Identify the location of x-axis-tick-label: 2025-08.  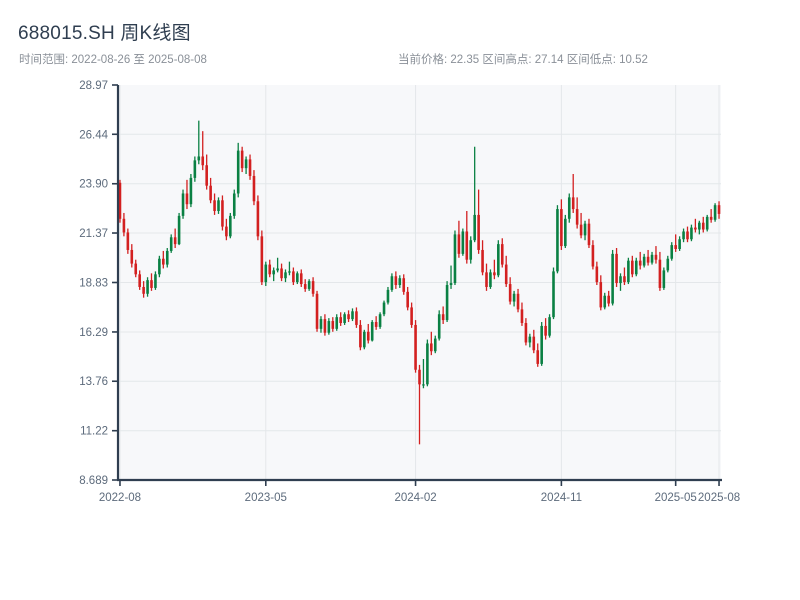
(719, 498).